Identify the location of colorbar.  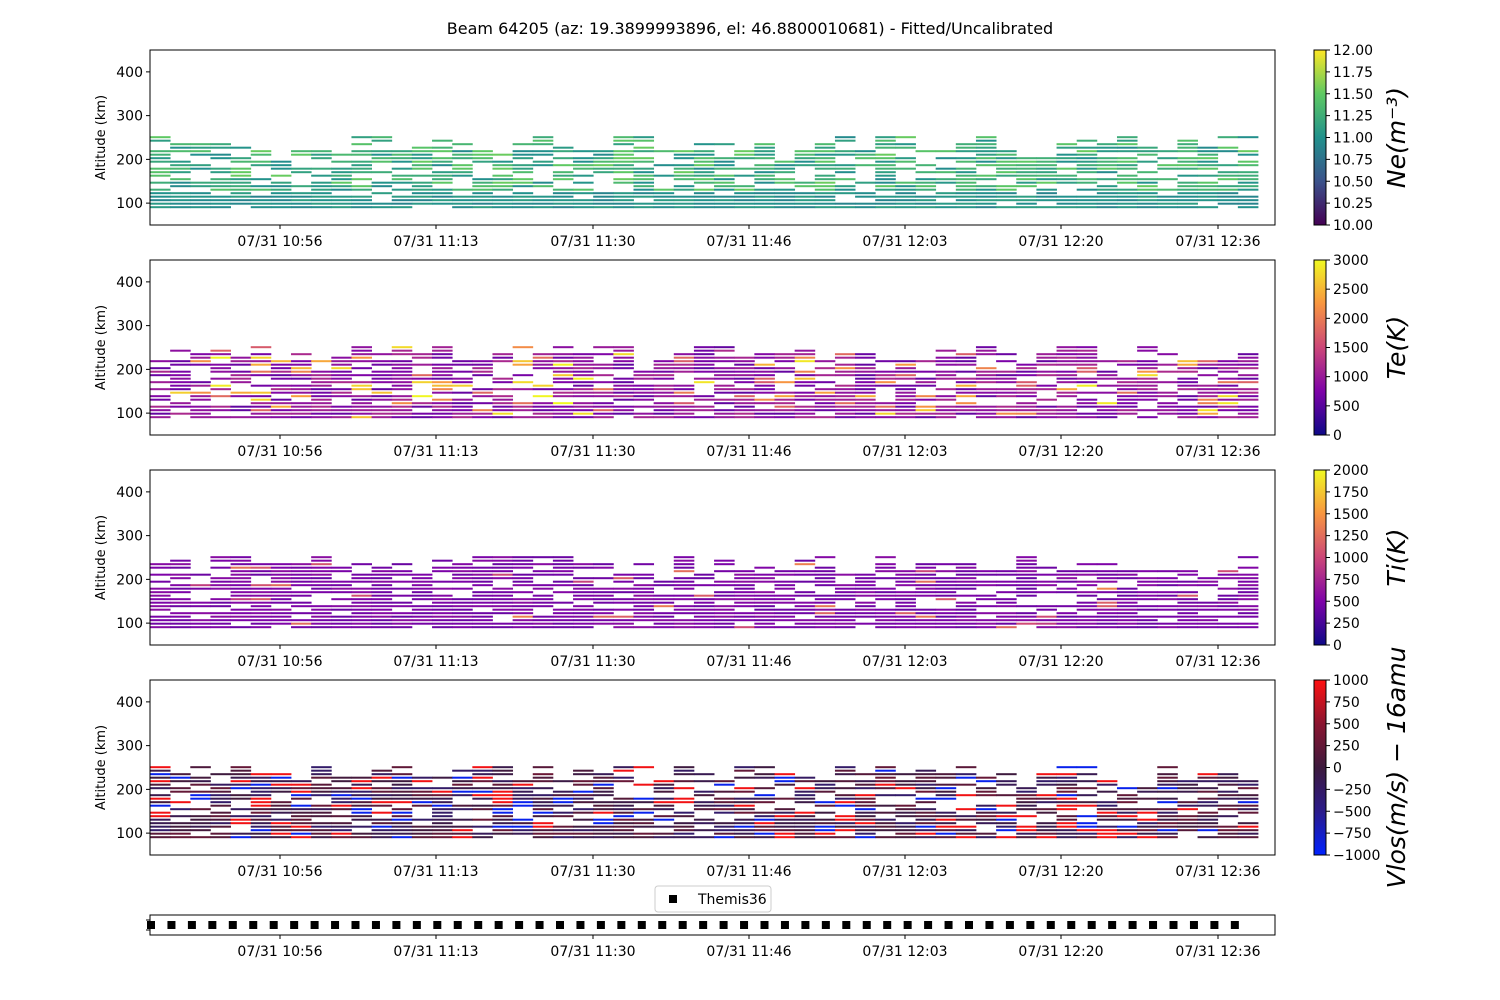
(1320, 347).